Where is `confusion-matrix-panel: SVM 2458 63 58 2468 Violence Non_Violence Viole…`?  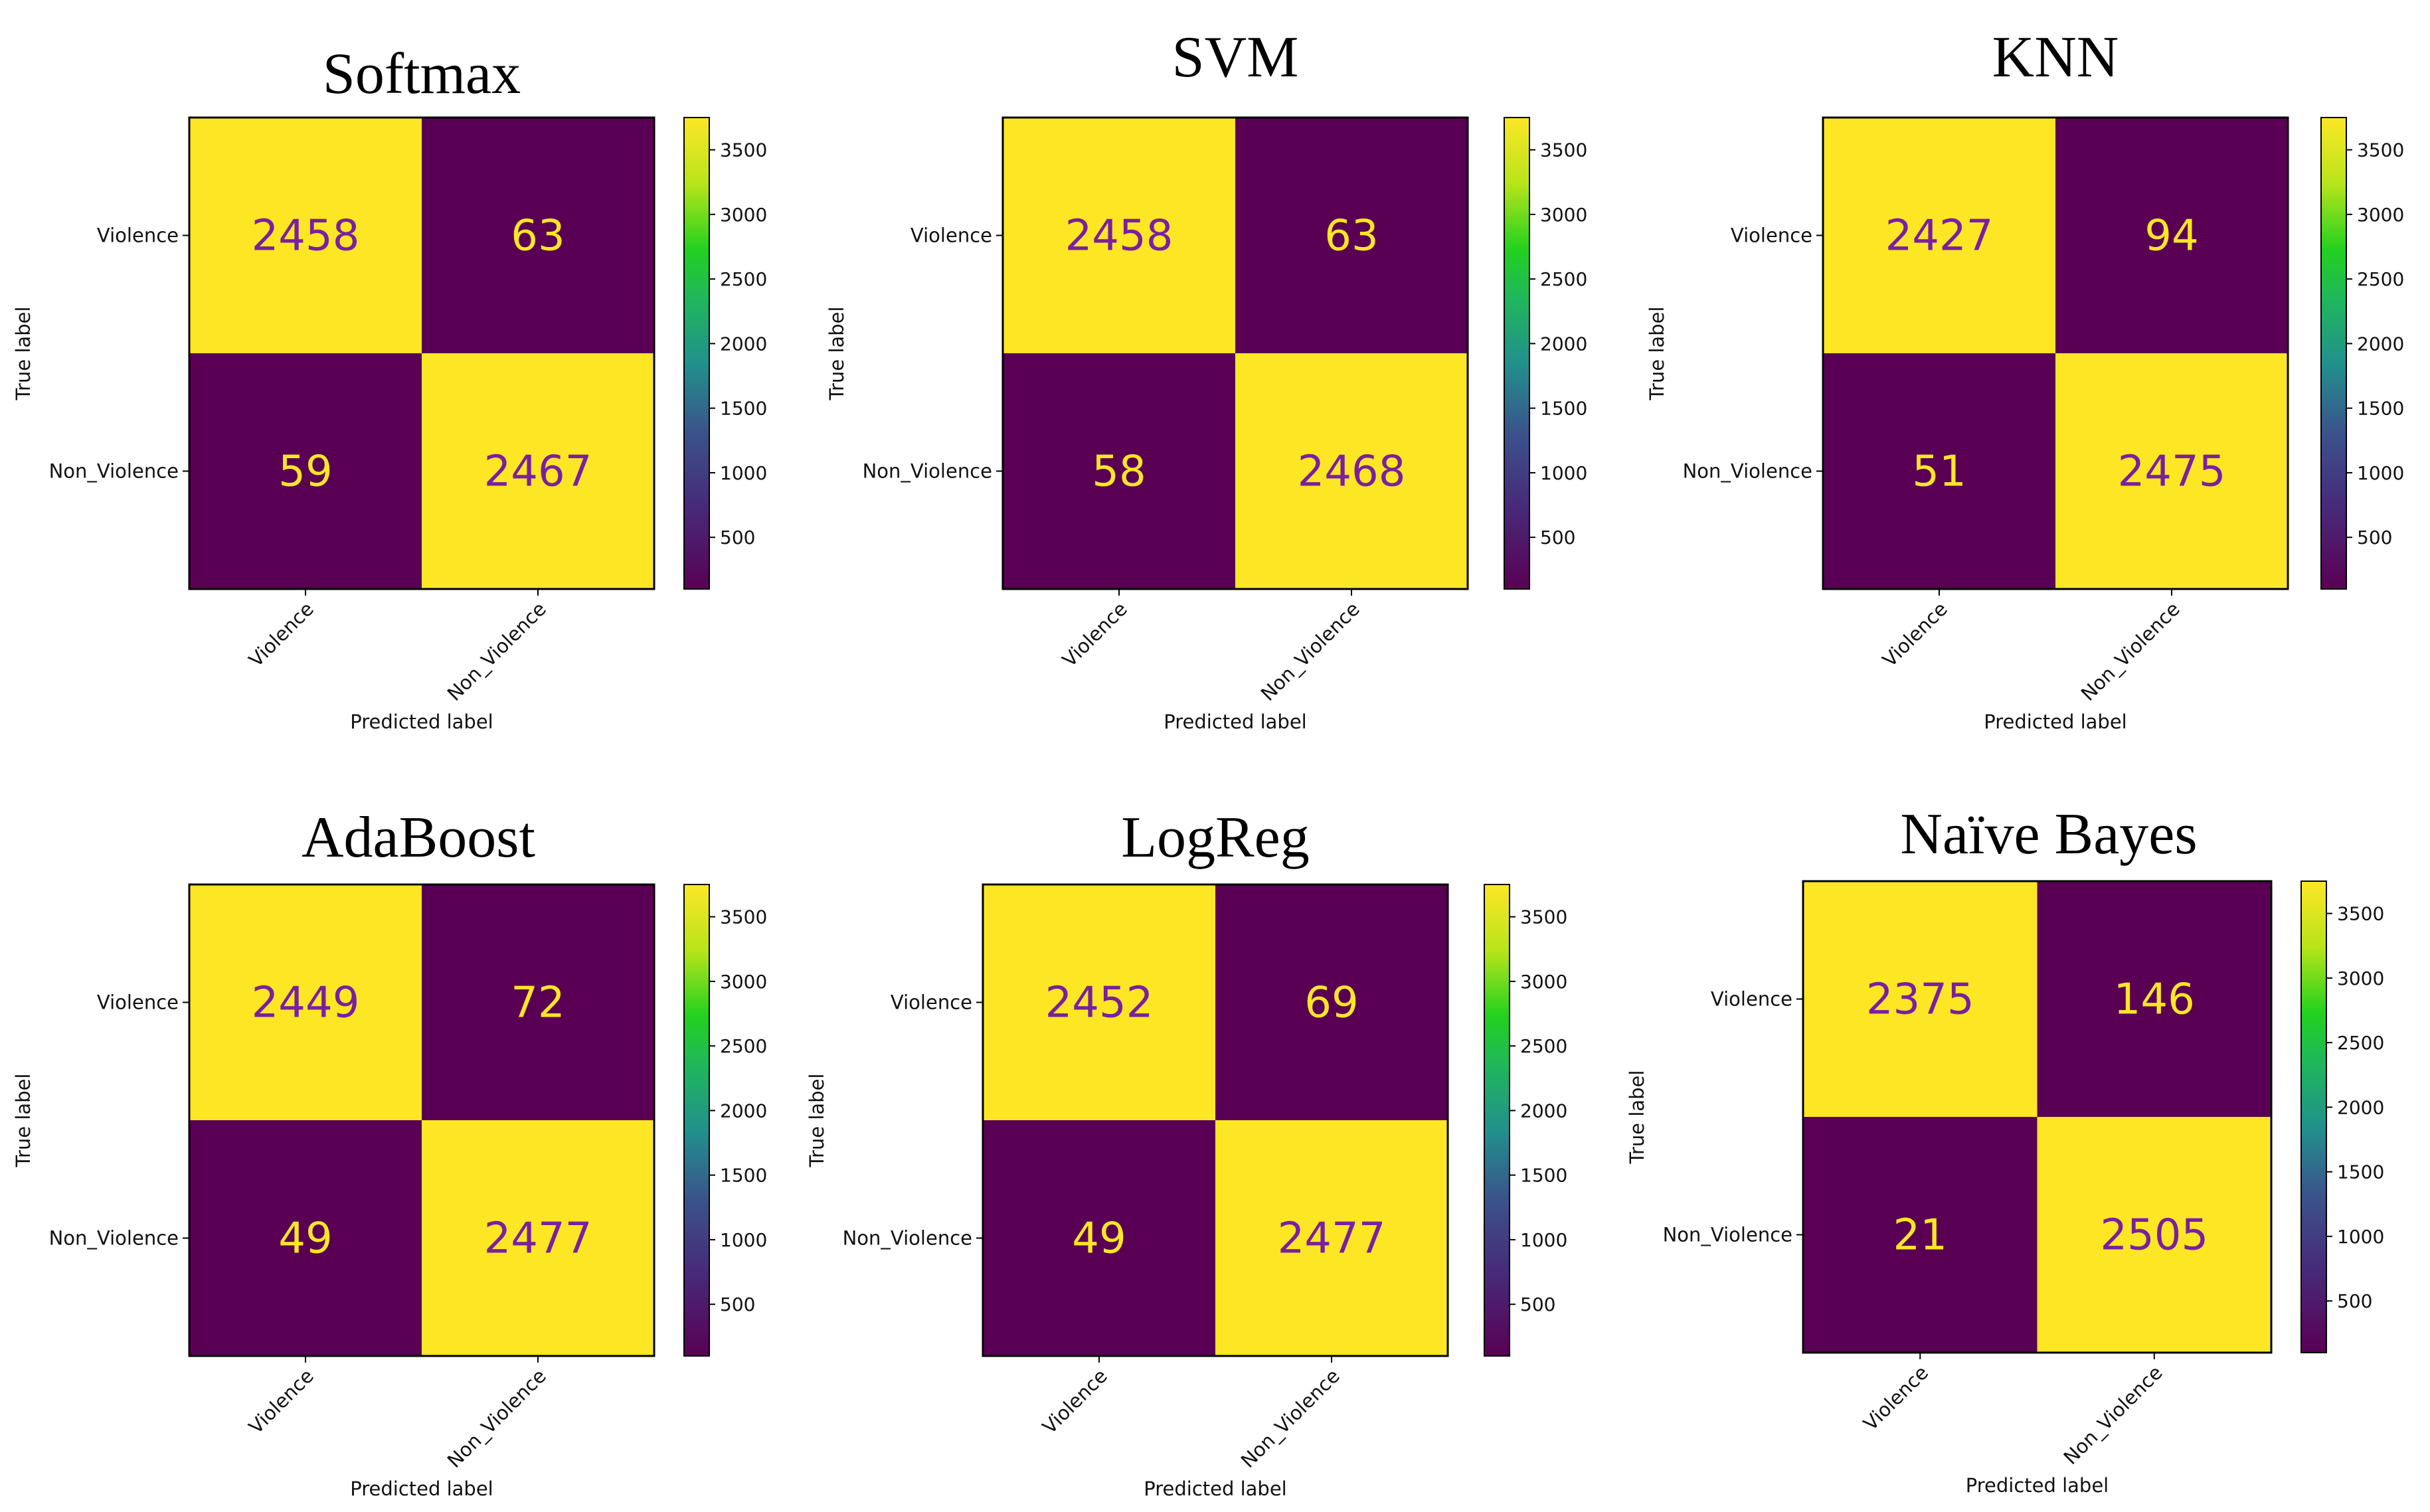 confusion-matrix-panel: SVM 2458 63 58 2468 Violence Non_Violence Viole… is located at coordinates (1206, 379).